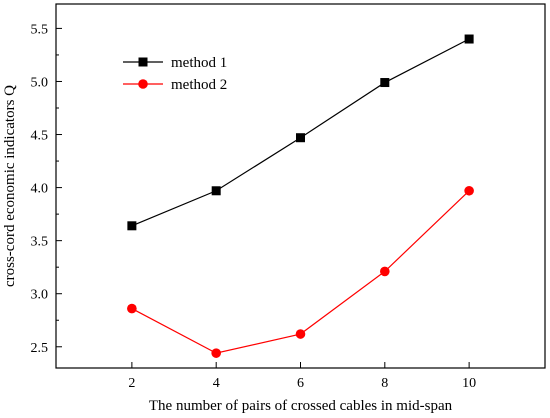  Describe the element at coordinates (10, 186) in the screenshot. I see `y-axis-title: cross-cord economic indicators Q` at that location.